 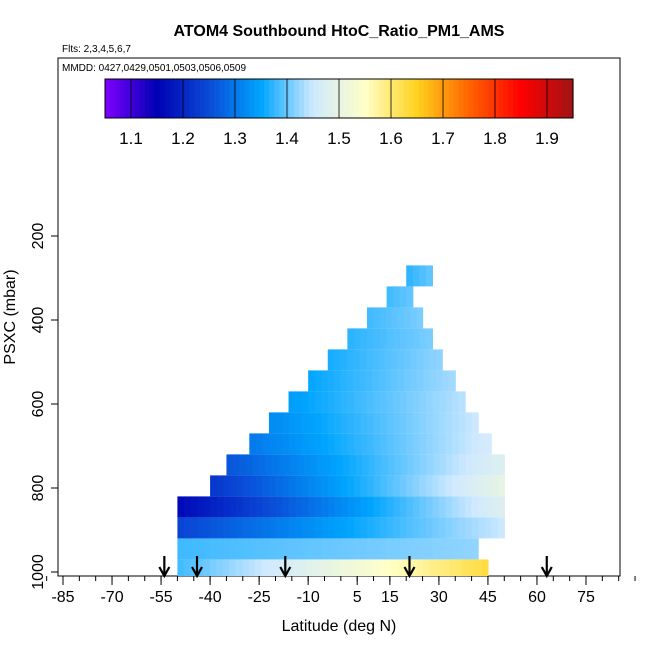 I want to click on flights-label: Flts: 2,3,4,5,6,7, so click(x=96, y=49).